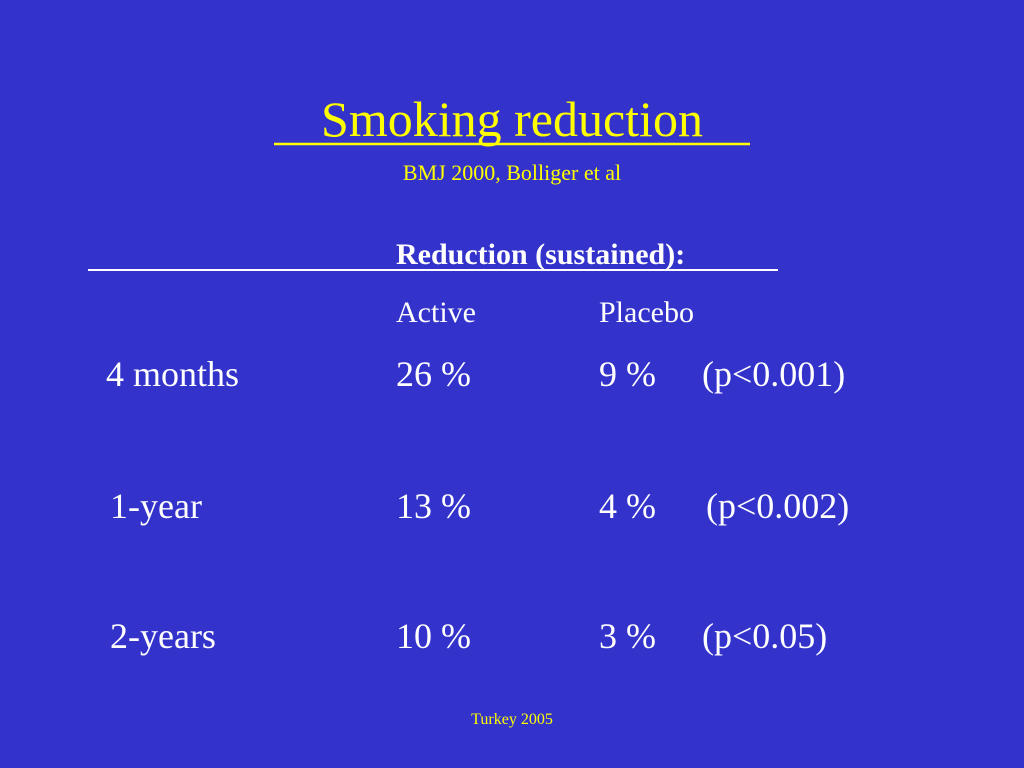 This screenshot has width=1024, height=768. Describe the element at coordinates (433, 636) in the screenshot. I see `cell: 10 %` at that location.